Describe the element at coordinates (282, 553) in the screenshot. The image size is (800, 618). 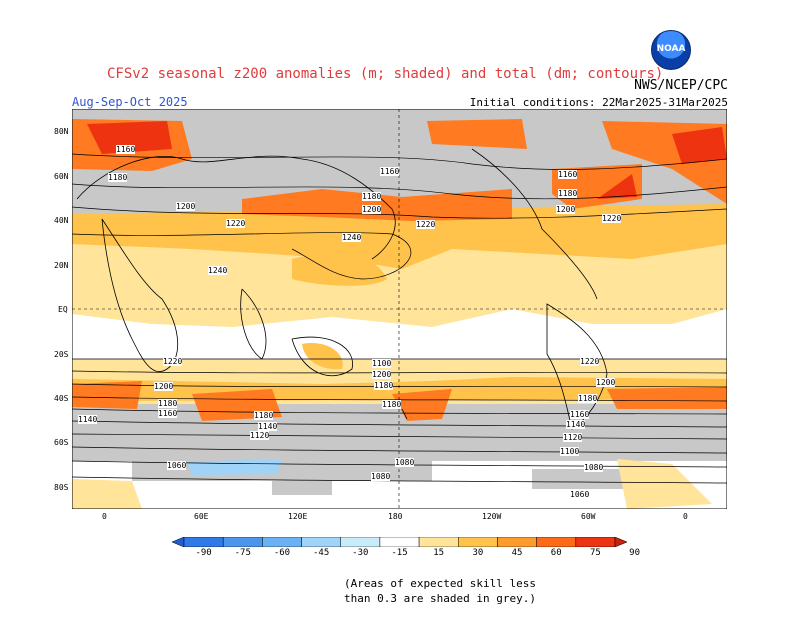
I see `colorbar-tick-label: -60` at that location.